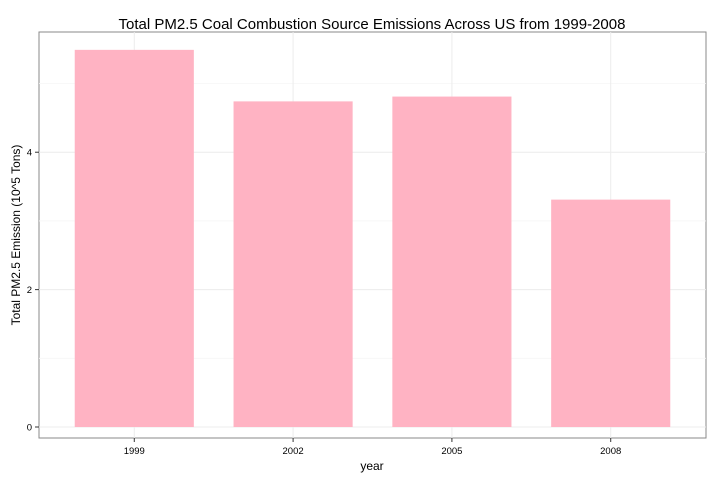  Describe the element at coordinates (134, 451) in the screenshot. I see `x-tick-label: 1999` at that location.